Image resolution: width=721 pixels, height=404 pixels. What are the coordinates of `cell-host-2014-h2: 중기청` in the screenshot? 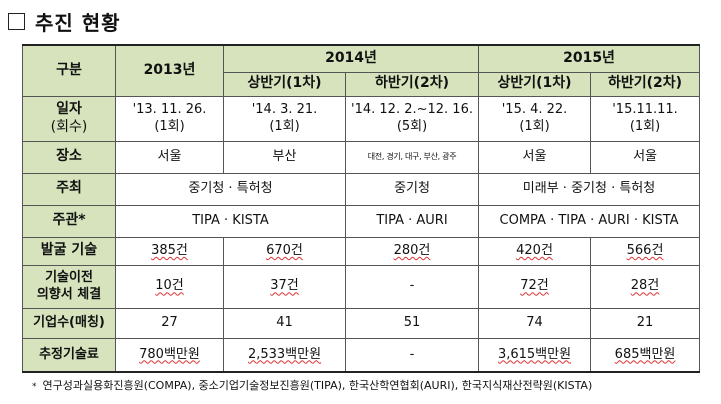 It's located at (412, 189).